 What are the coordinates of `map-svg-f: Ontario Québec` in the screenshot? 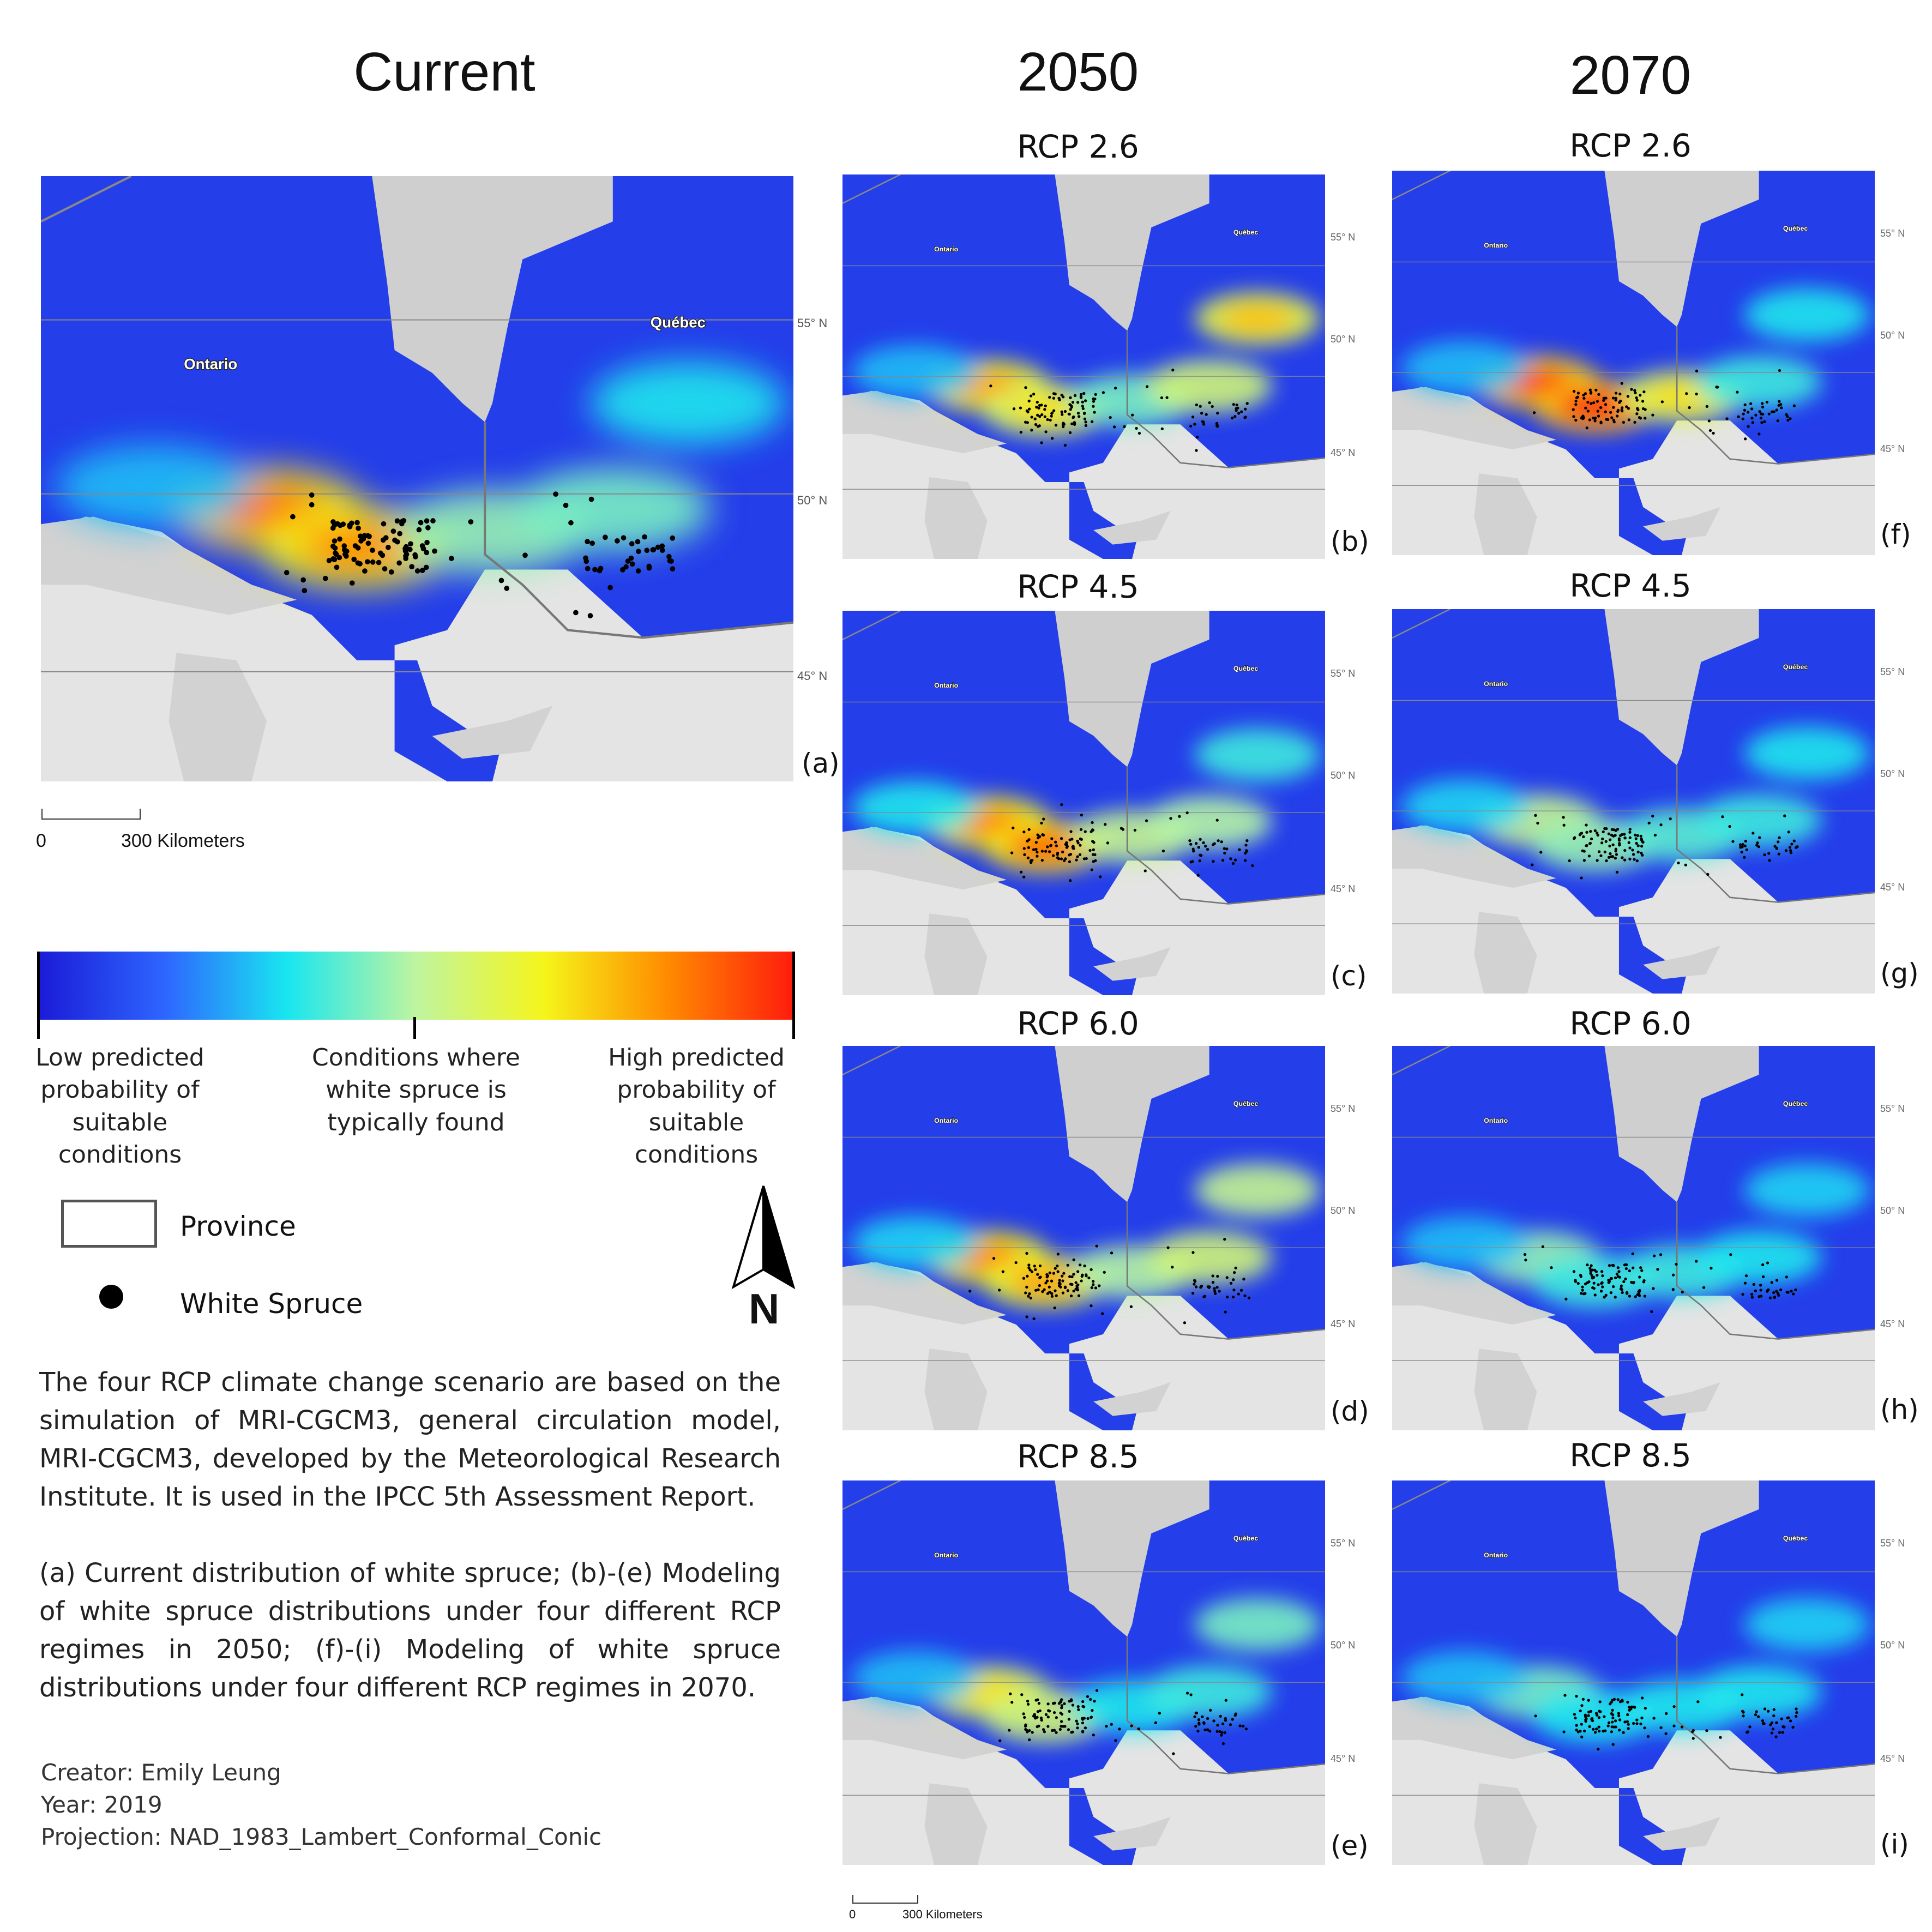 It's located at (1633, 363).